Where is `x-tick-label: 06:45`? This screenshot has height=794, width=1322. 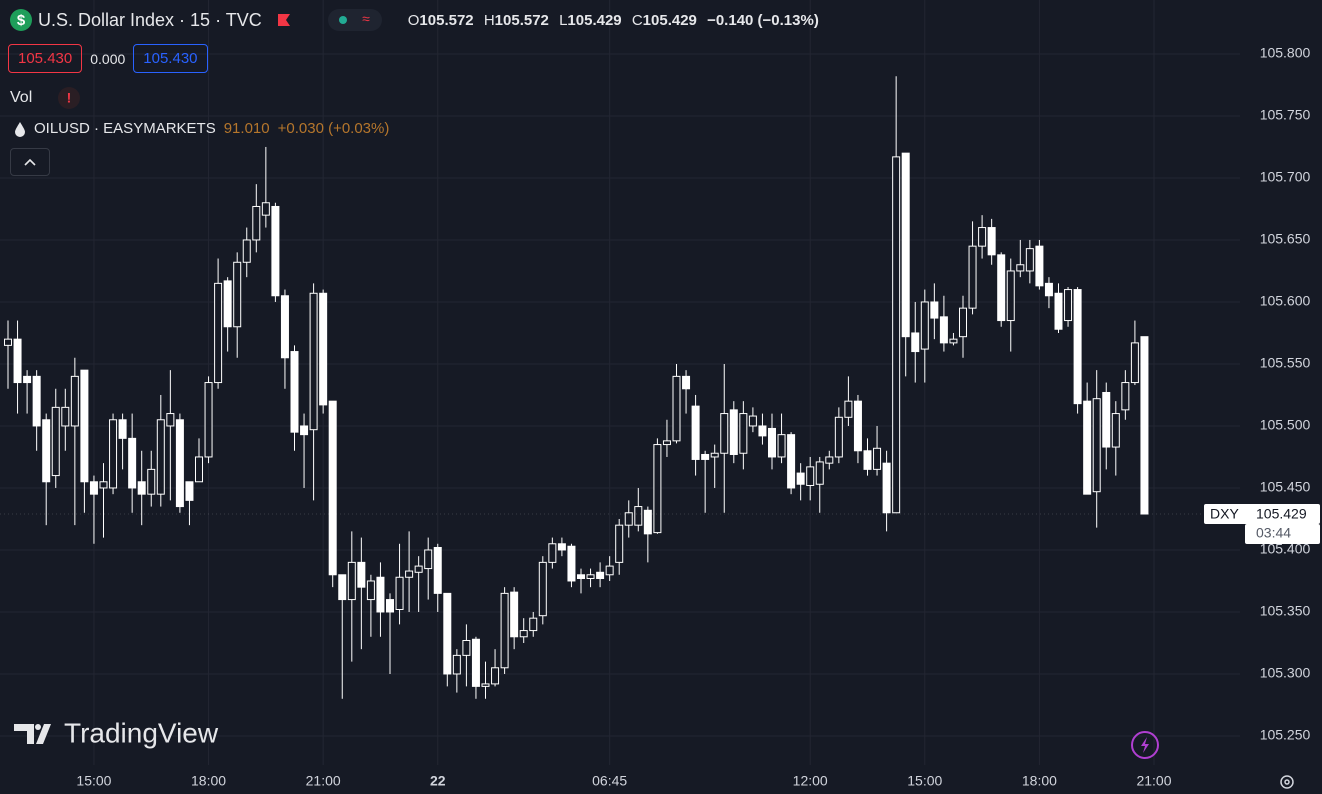
x-tick-label: 06:45 is located at coordinates (609, 781).